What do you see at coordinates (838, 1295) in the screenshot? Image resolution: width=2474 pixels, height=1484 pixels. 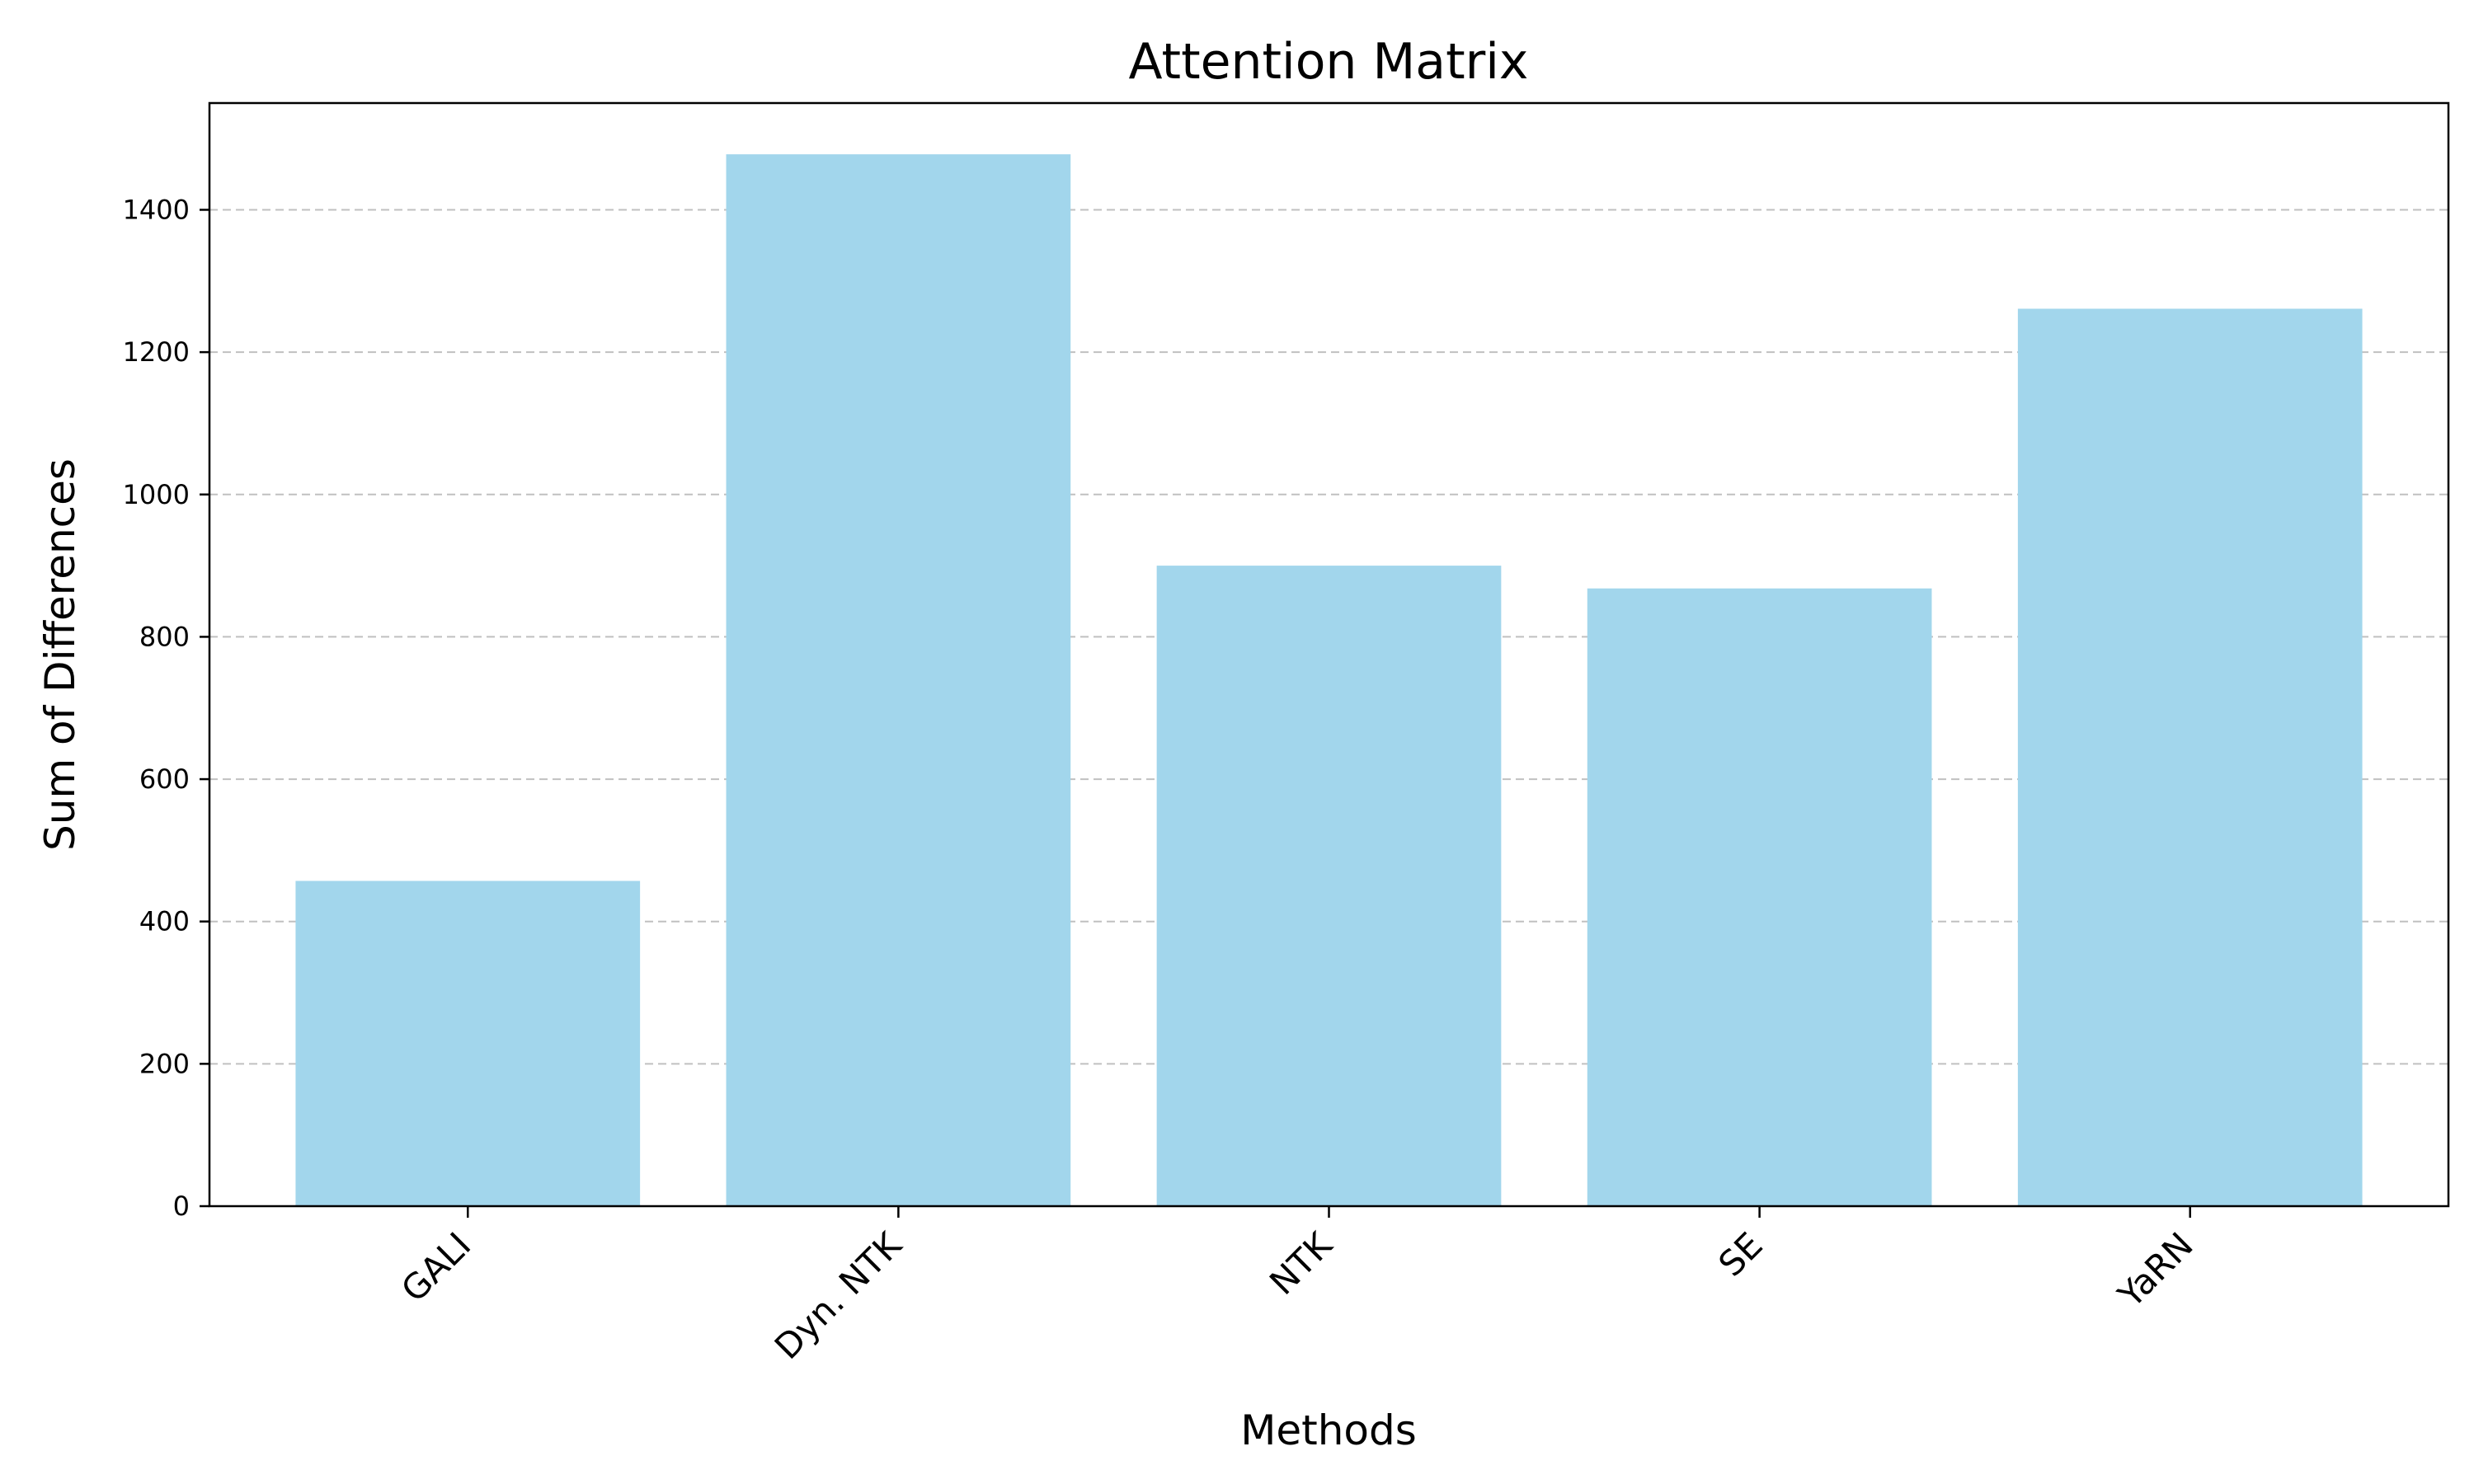 I see `x-tick-label: Dyn. NTK` at bounding box center [838, 1295].